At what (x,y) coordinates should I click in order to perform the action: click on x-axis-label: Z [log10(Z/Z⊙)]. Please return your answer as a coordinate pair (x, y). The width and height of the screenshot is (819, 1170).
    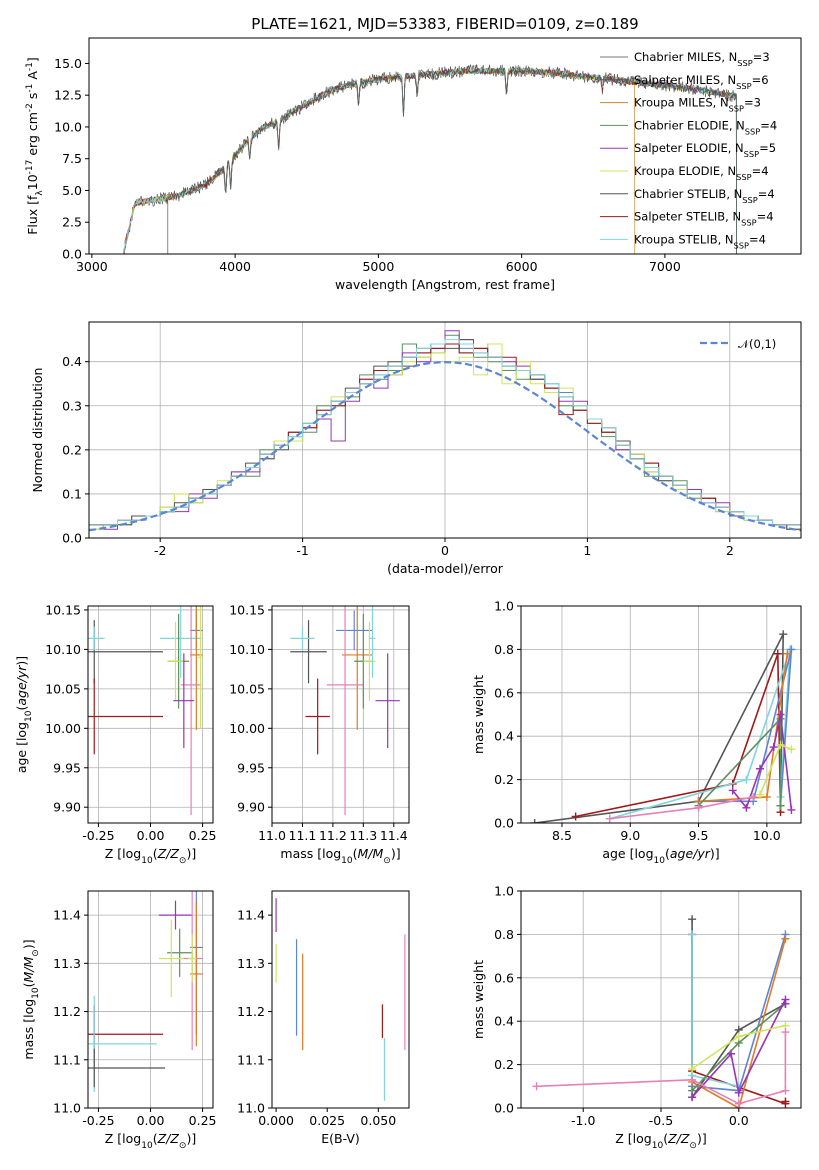
    Looking at the image, I should click on (150, 856).